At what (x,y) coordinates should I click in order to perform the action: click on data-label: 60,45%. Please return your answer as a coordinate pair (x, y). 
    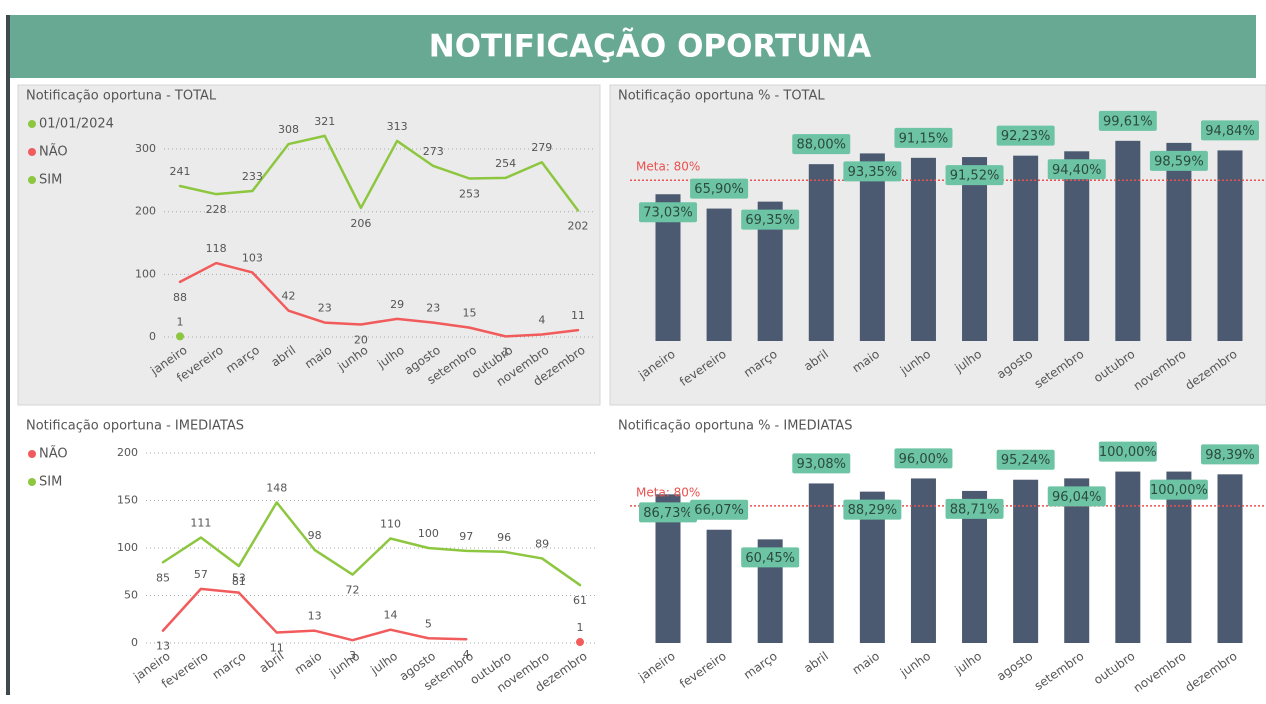
    Looking at the image, I should click on (770, 558).